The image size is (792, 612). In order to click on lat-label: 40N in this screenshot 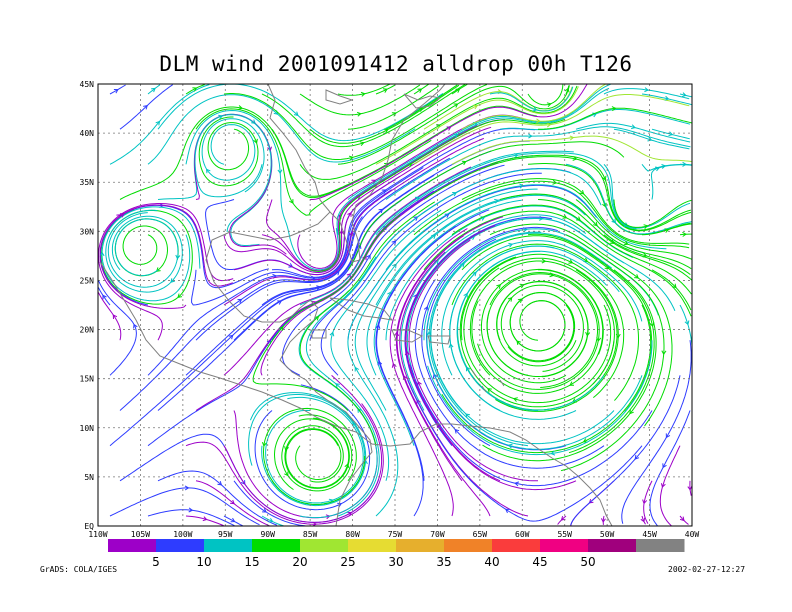, I will do `click(87, 133)`.